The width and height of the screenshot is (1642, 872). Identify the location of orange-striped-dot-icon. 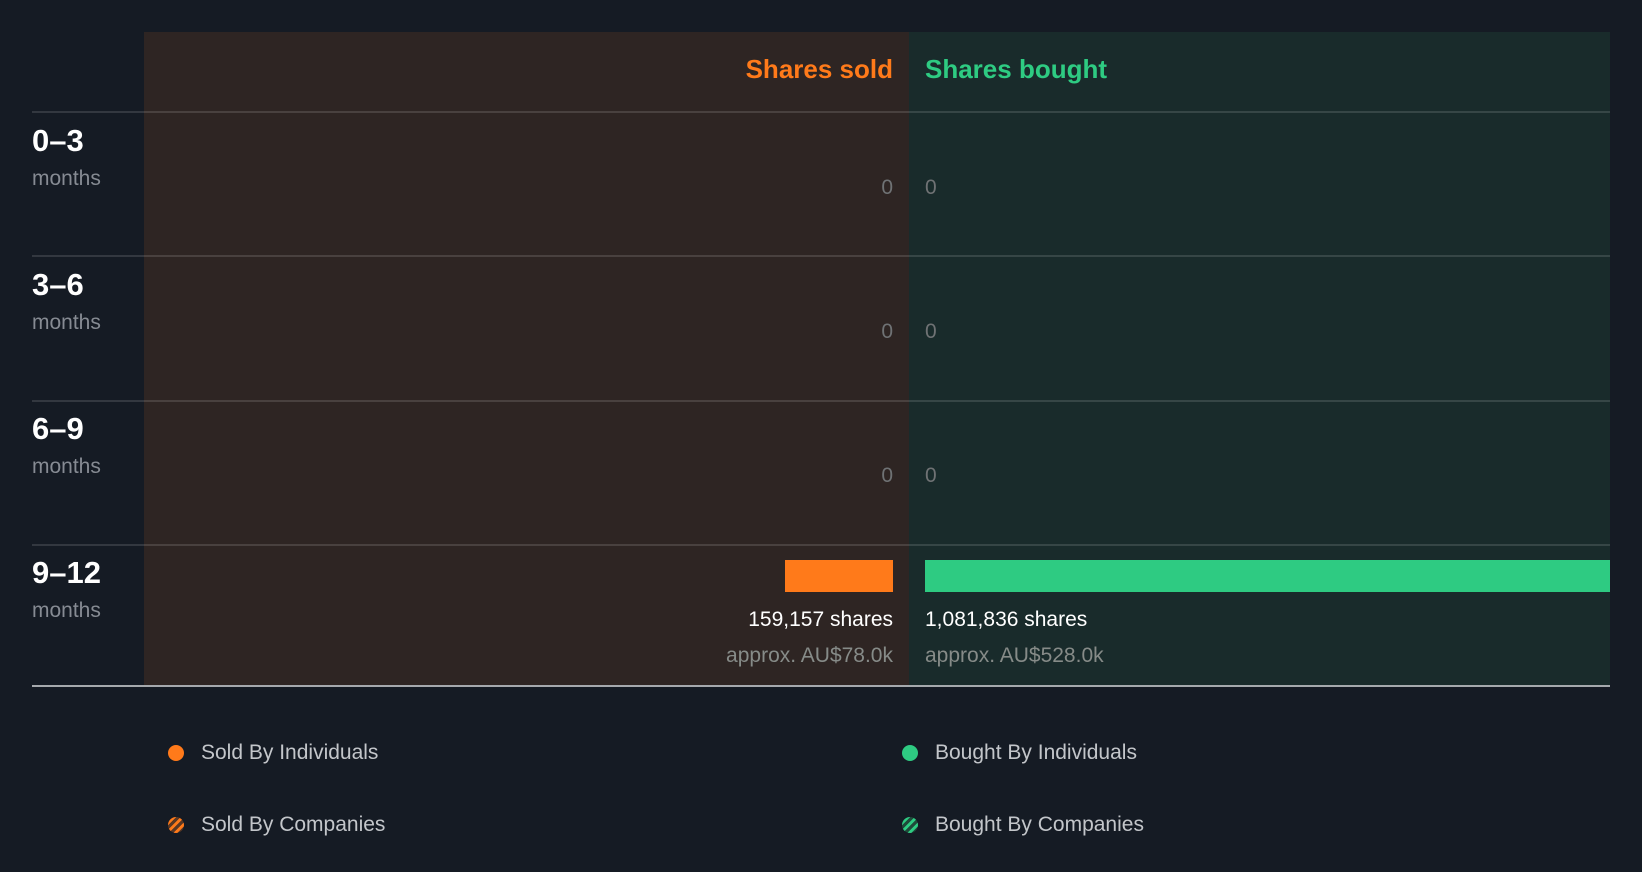
(176, 825).